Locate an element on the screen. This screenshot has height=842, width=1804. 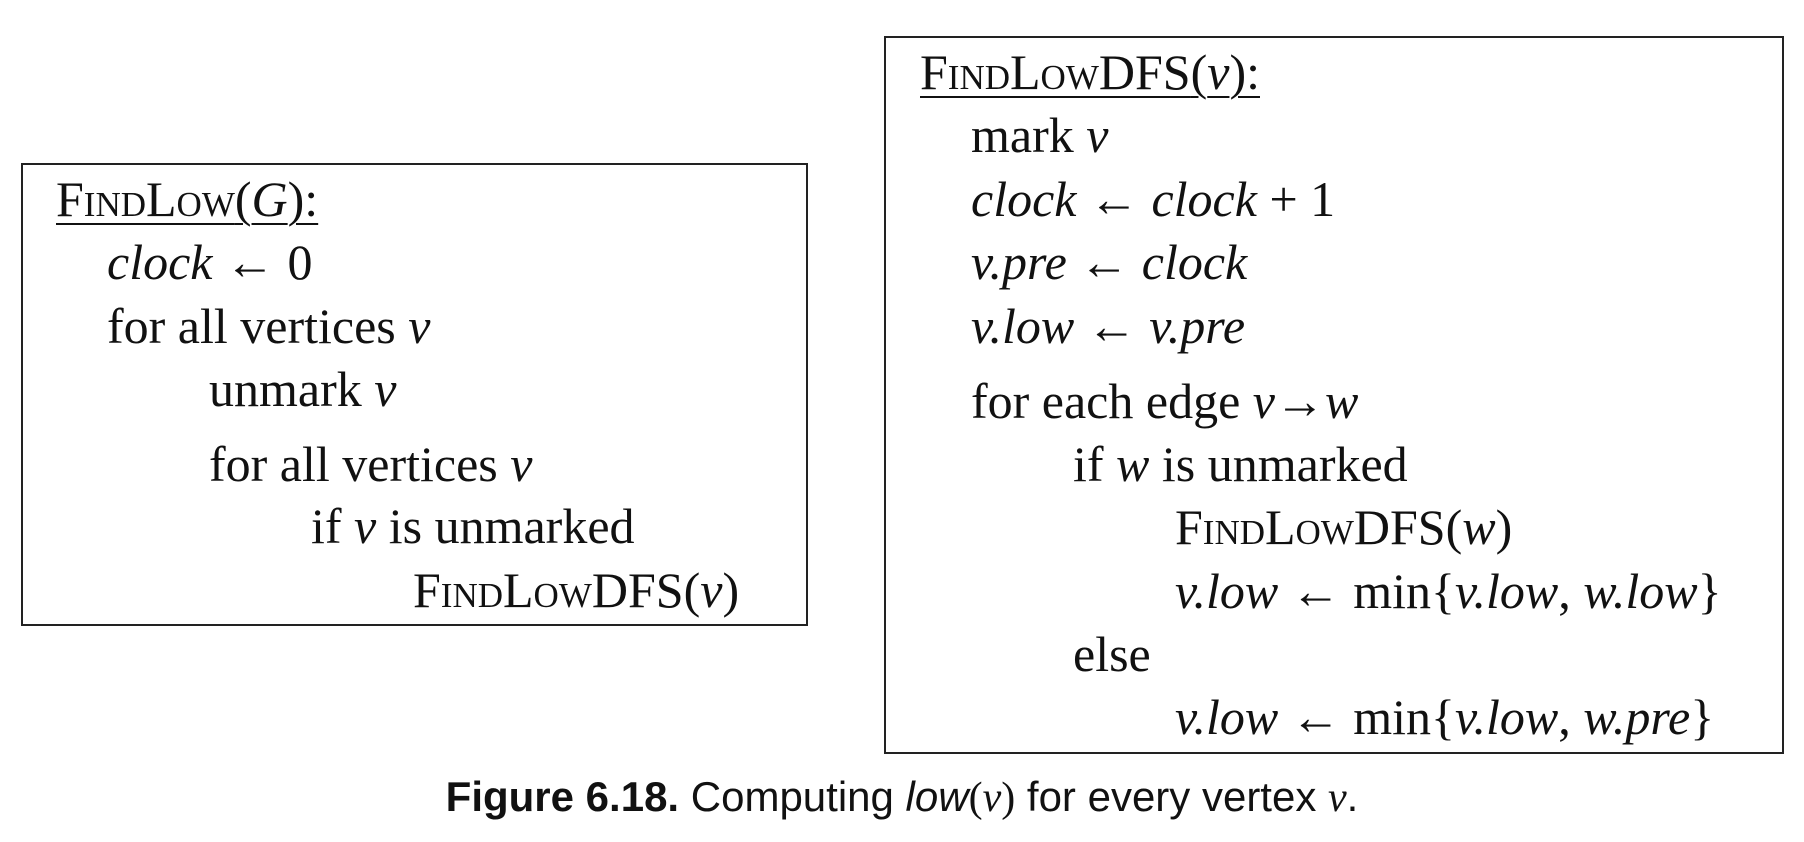
keyword-text: for each edge is located at coordinates (1112, 401).